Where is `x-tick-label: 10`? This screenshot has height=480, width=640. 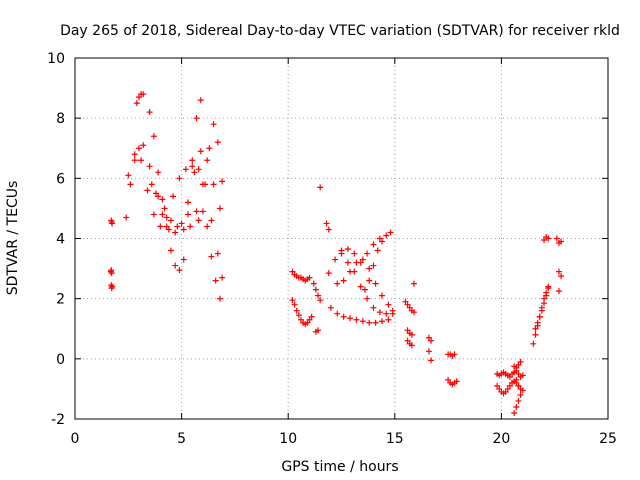 x-tick-label: 10 is located at coordinates (288, 439).